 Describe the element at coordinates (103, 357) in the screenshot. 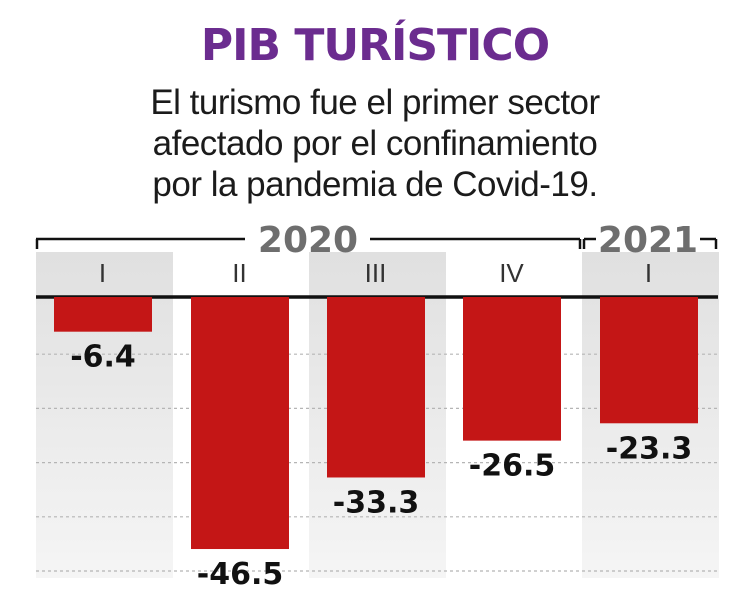

I see `data-label: -6.4` at that location.